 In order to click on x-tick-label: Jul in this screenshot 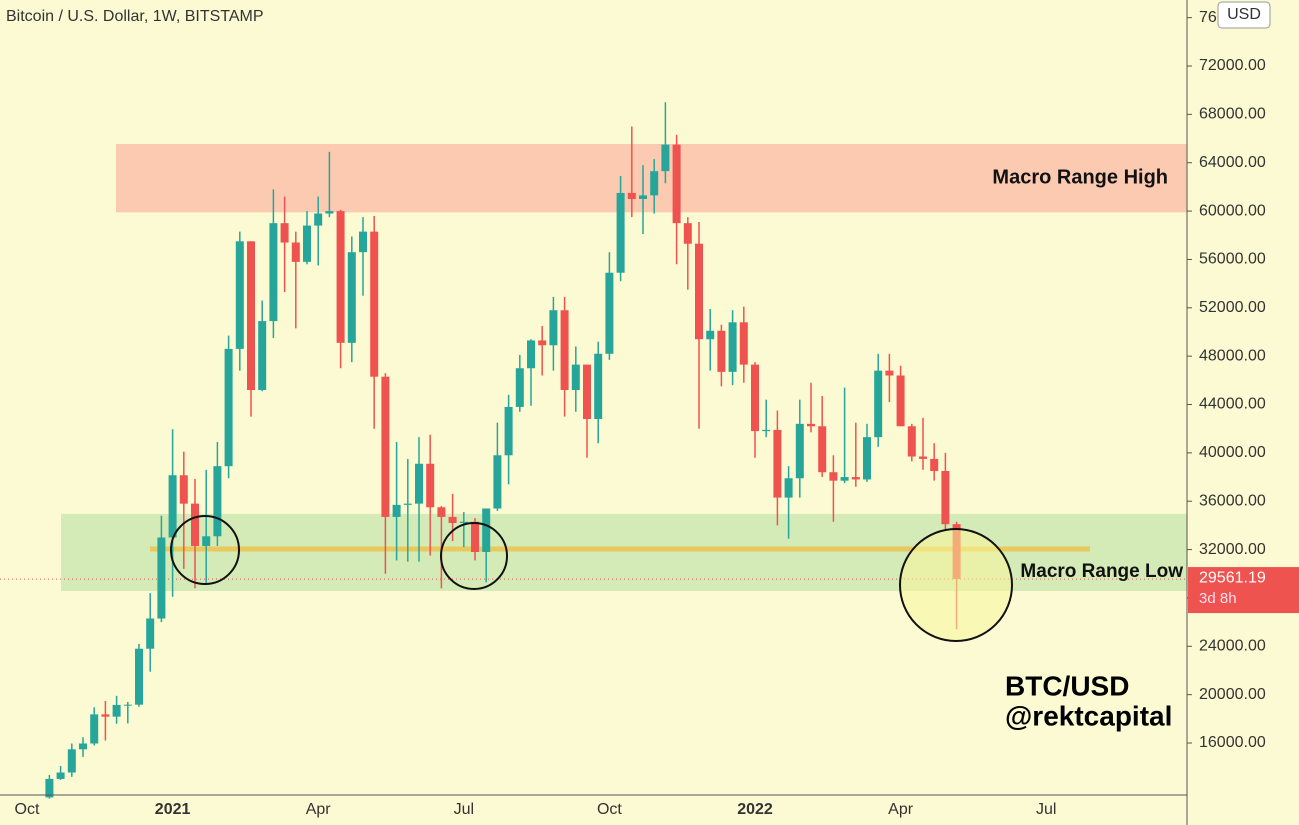, I will do `click(464, 809)`.